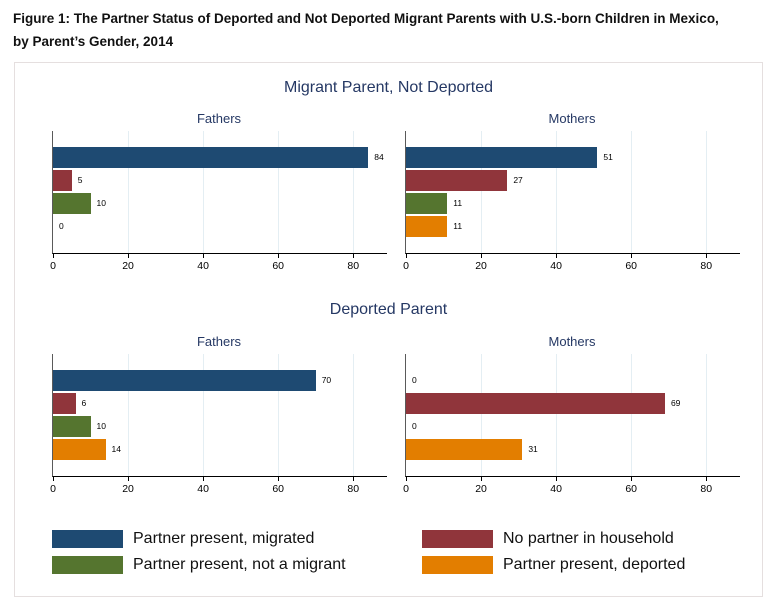 This screenshot has height=613, width=778. Describe the element at coordinates (518, 180) in the screenshot. I see `bar-value-label: 27` at that location.